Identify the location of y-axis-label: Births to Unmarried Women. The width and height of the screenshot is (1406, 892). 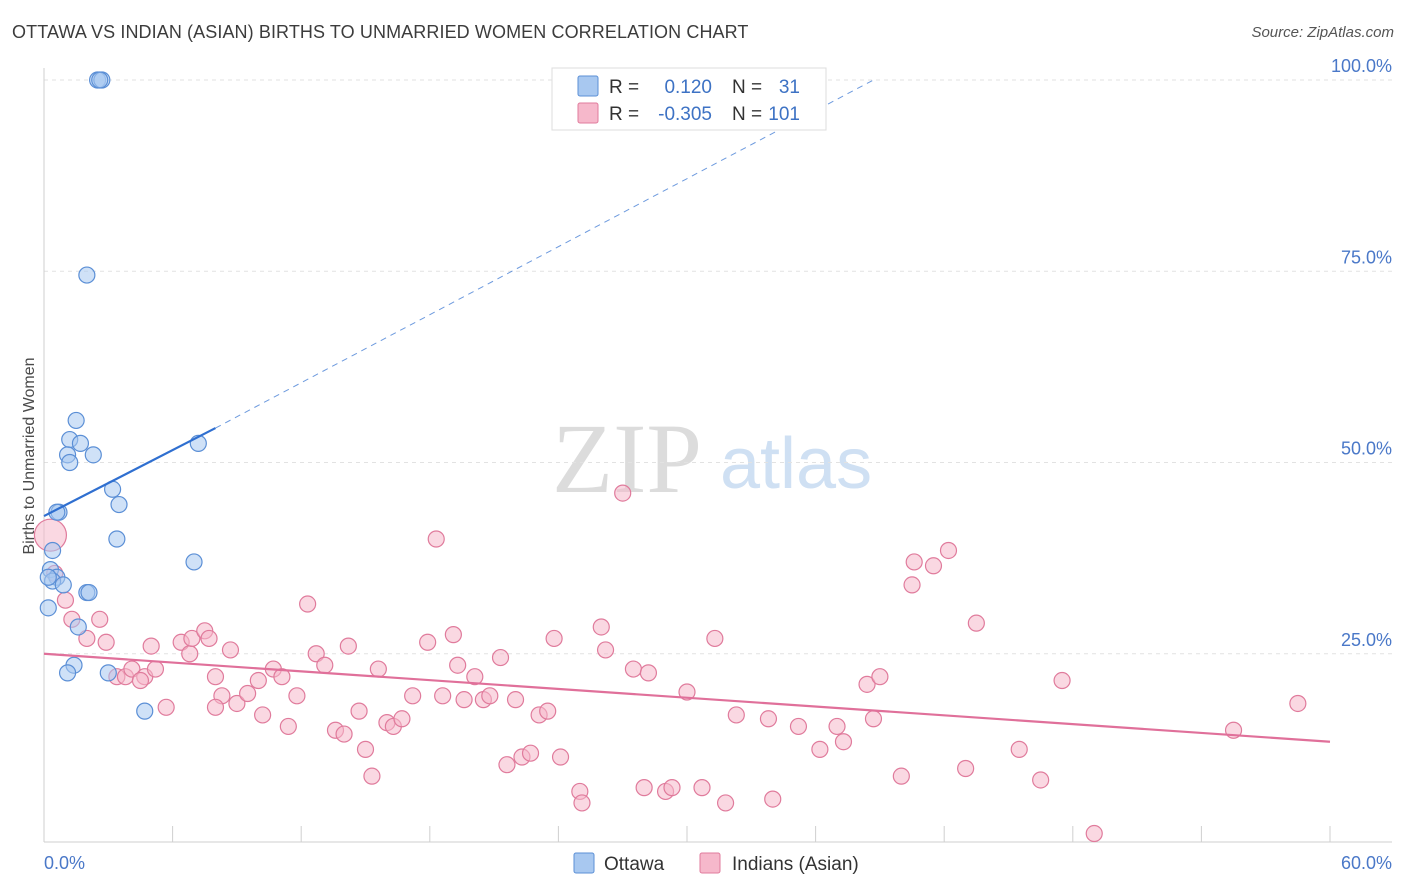
(29, 455).